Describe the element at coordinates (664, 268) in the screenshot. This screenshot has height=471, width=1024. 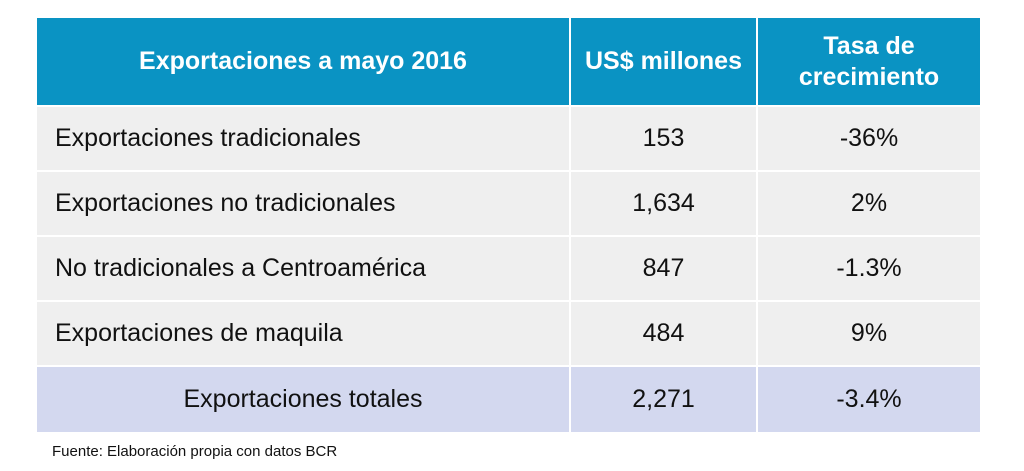
I see `table-cell: 847` at that location.